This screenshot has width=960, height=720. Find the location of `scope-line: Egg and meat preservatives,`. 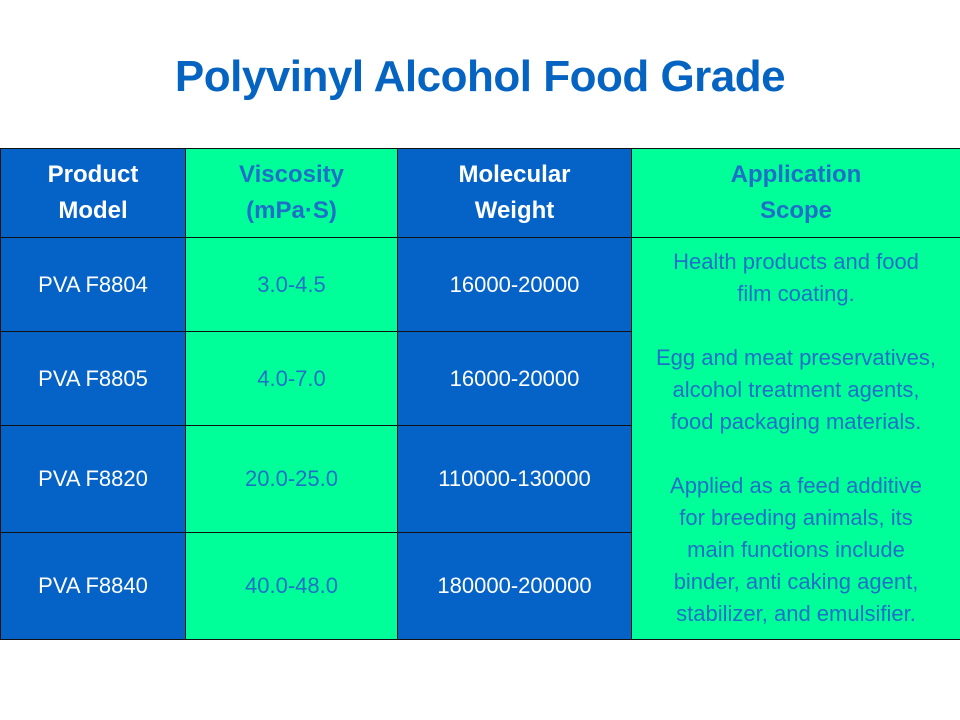

scope-line: Egg and meat preservatives, is located at coordinates (796, 357).